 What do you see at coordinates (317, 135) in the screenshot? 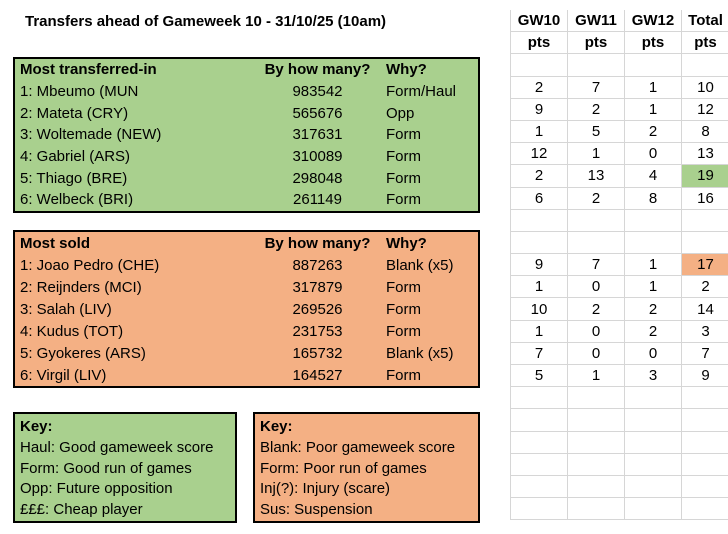
I see `transfer-count-cell: 317631` at bounding box center [317, 135].